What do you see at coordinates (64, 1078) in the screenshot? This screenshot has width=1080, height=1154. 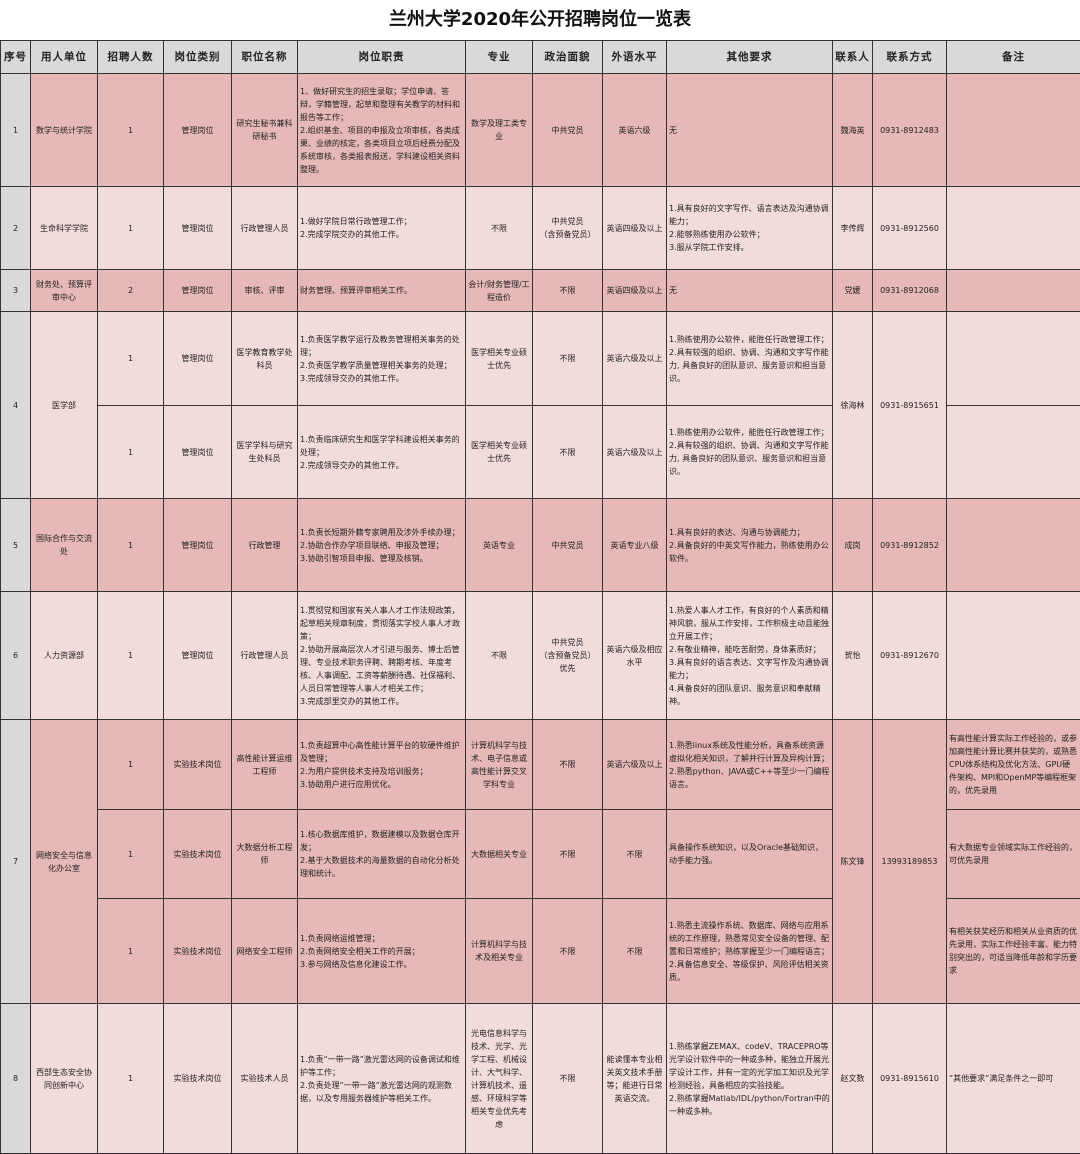 I see `unit-cell: 西部生态安全协同创新中心` at bounding box center [64, 1078].